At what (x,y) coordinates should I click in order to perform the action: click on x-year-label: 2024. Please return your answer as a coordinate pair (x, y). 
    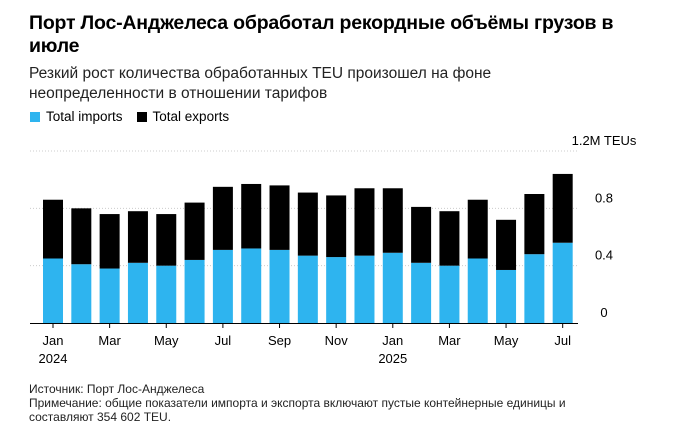
    Looking at the image, I should click on (53, 358).